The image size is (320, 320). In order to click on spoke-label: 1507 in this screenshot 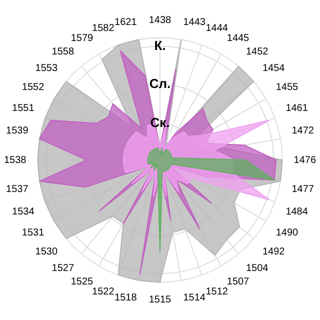, I will do `click(238, 282)`.